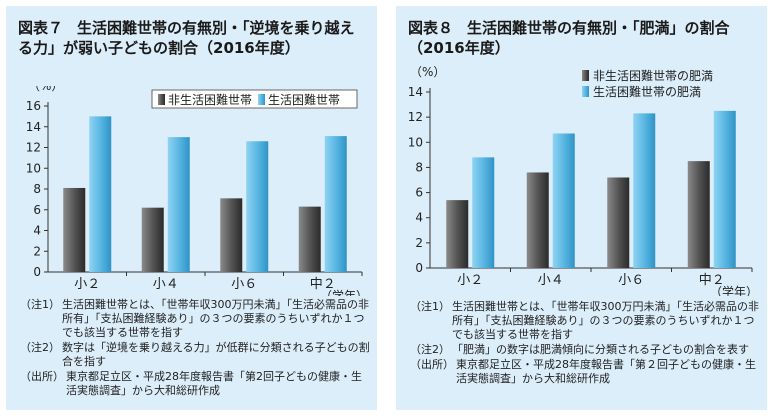 This screenshot has width=768, height=416. I want to click on note-text: 数字は「逆境を乗り越える力」が低群に分類される子どもの割合を指す, so click(216, 354).